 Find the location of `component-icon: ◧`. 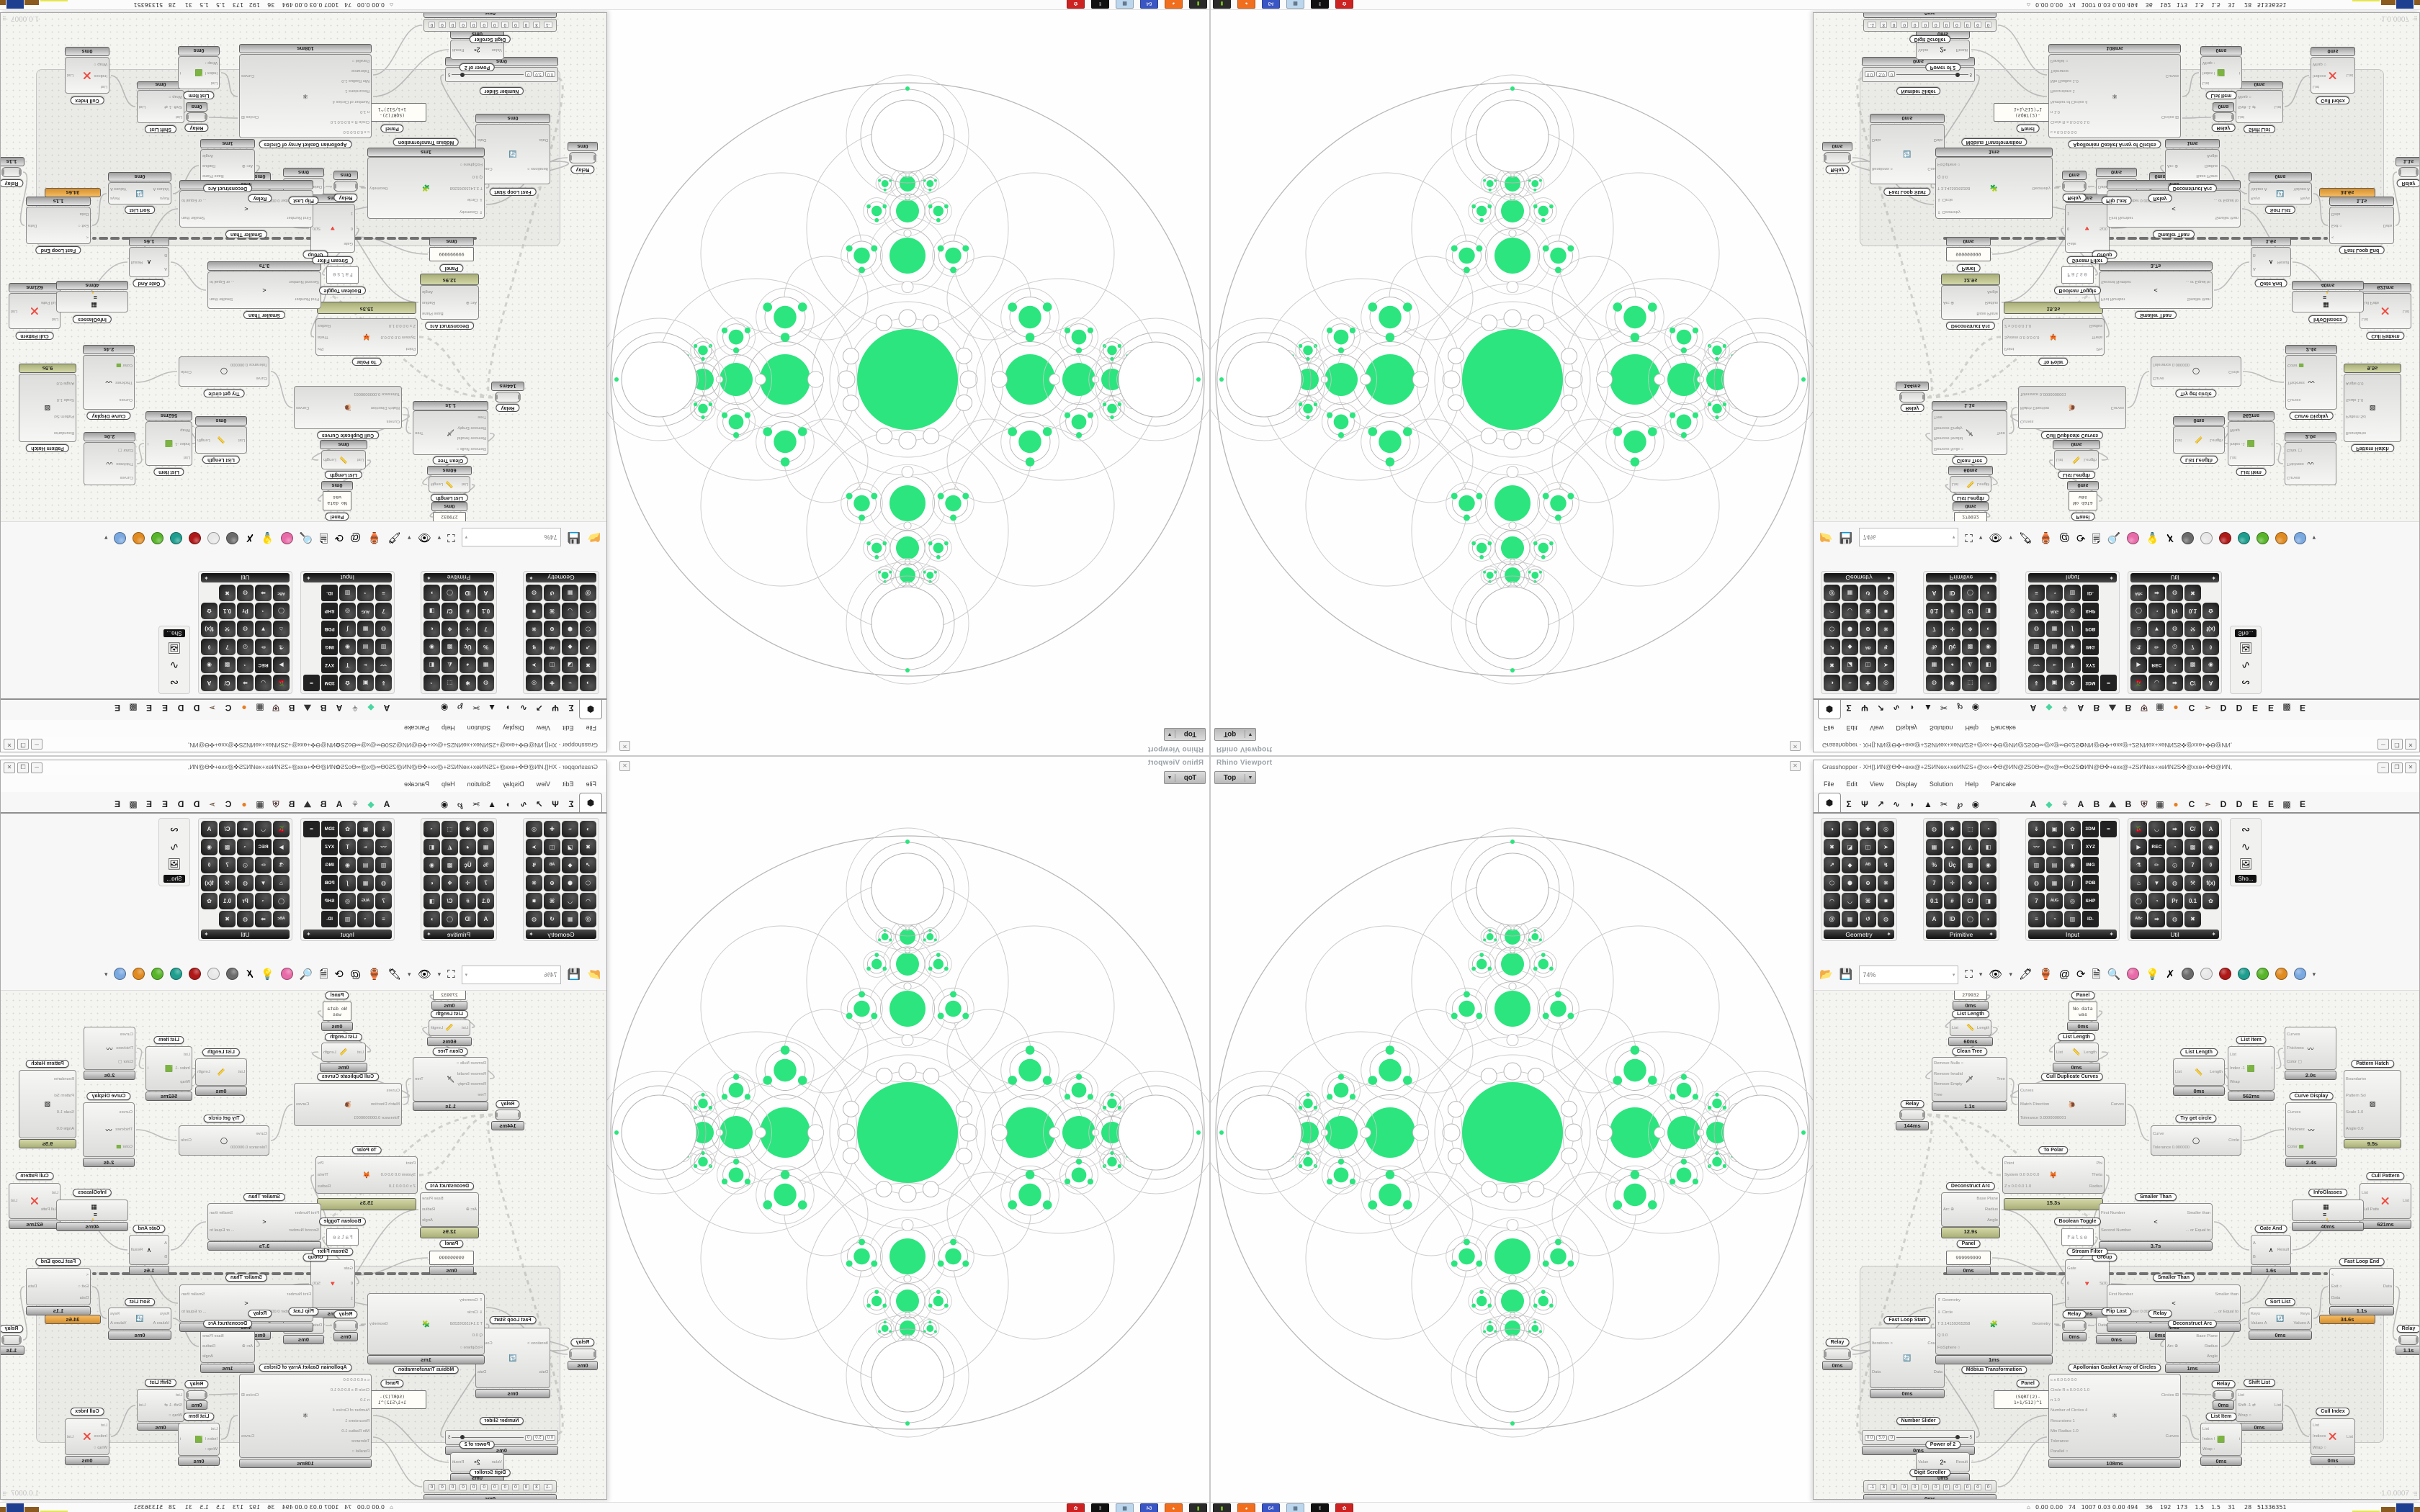

component-icon: ◧ is located at coordinates (432, 847).